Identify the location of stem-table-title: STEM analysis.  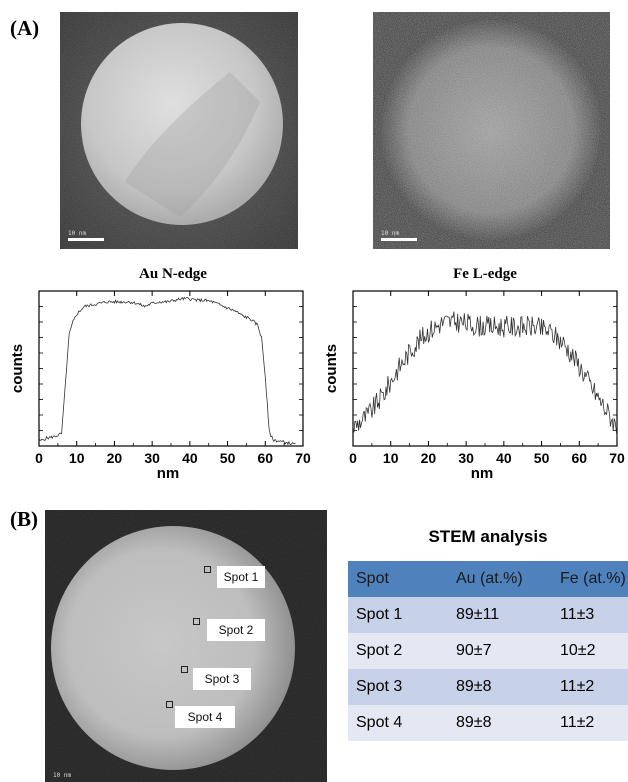
(488, 536).